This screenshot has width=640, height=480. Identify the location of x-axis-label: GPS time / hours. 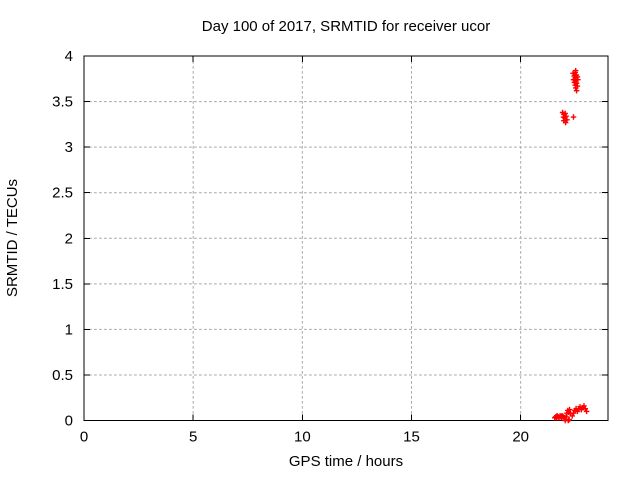
(346, 461).